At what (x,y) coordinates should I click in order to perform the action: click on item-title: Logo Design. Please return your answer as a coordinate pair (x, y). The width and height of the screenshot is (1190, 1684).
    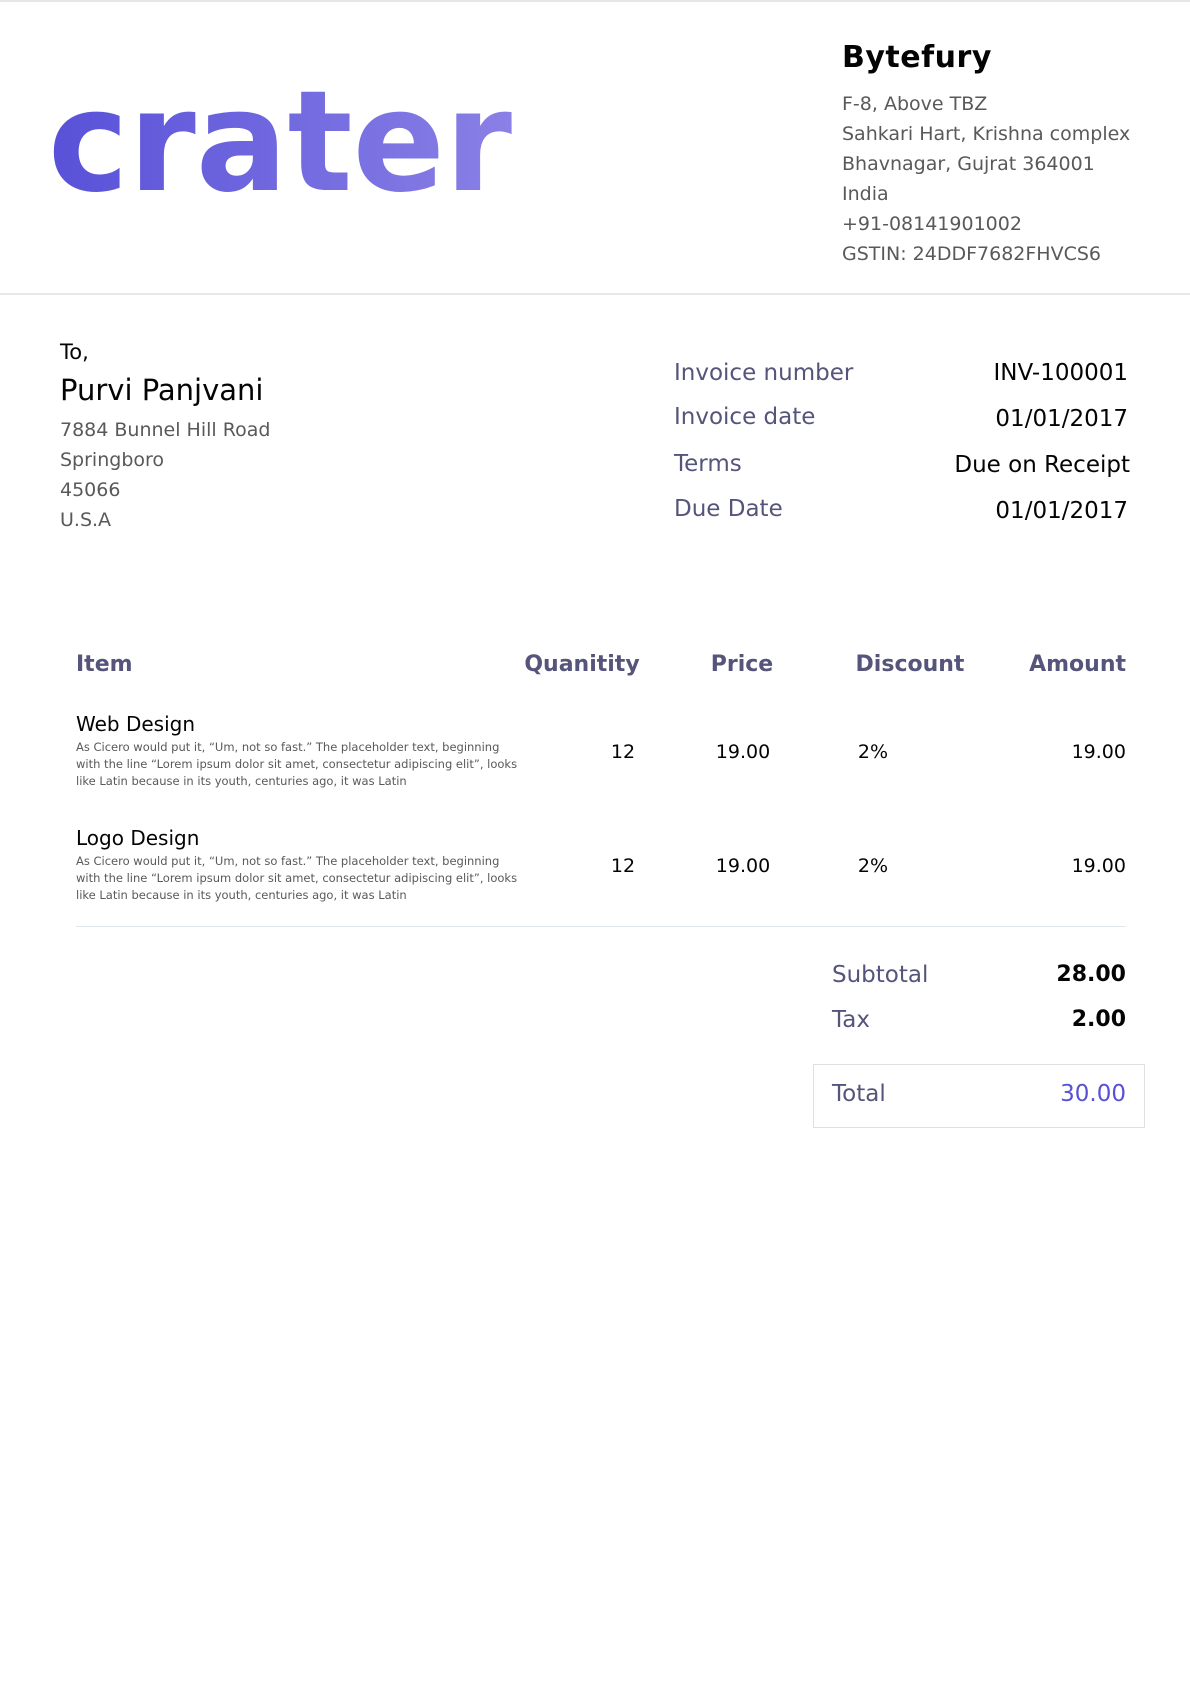
    Looking at the image, I should click on (138, 838).